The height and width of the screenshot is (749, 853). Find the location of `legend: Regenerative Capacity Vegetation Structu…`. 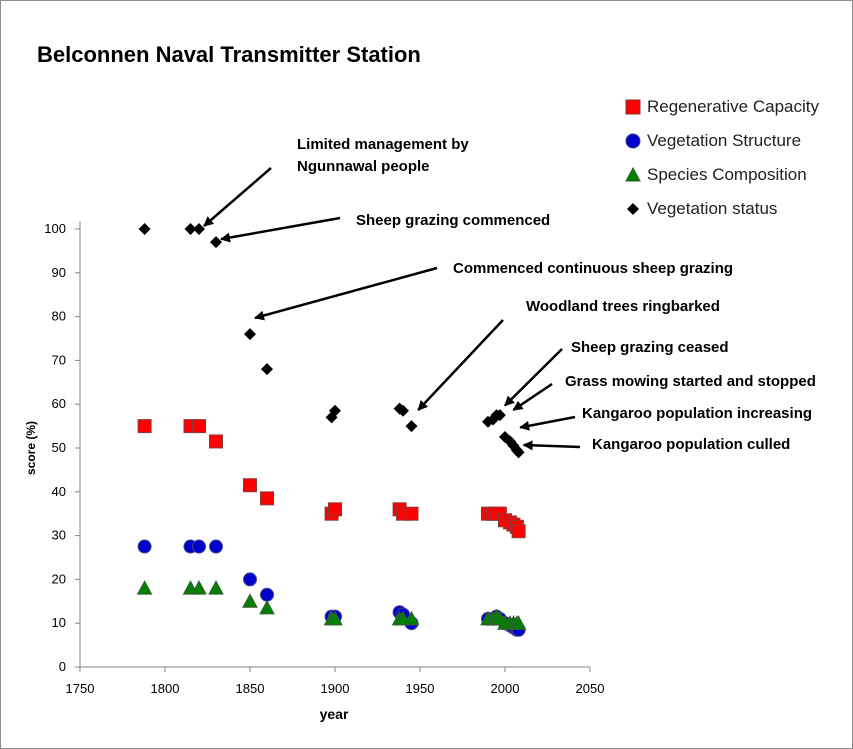

legend: Regenerative Capacity Vegetation Structu… is located at coordinates (721, 158).